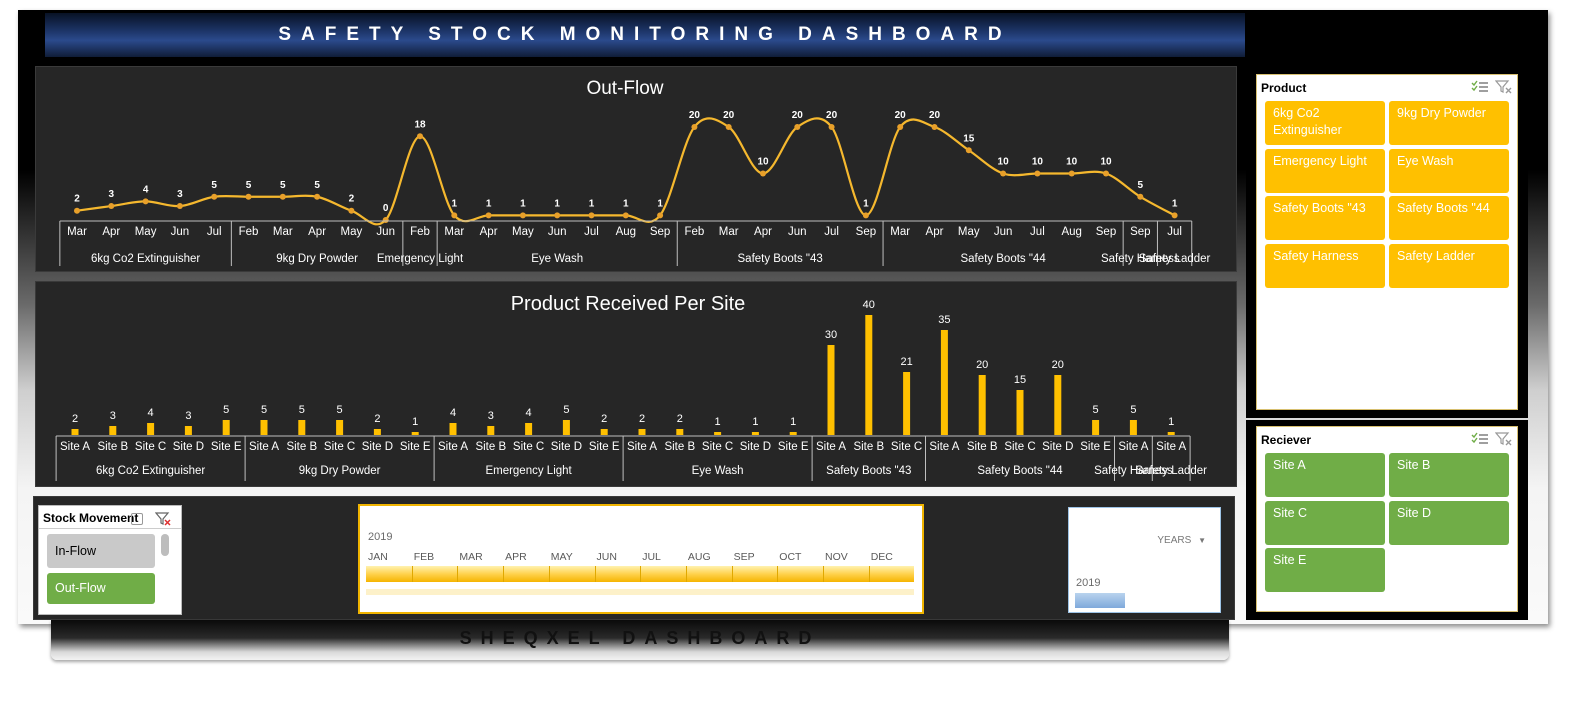 The height and width of the screenshot is (717, 1588). I want to click on outflow-data-label: 10, so click(1038, 162).